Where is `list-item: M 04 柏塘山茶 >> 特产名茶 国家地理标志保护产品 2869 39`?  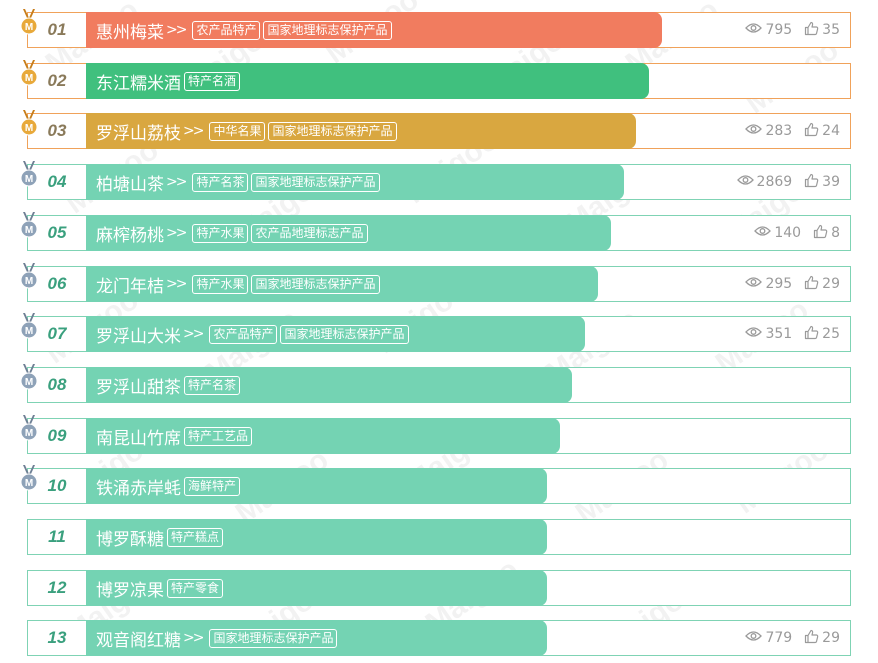 list-item: M 04 柏塘山茶 >> 特产名茶 国家地理标志保护产品 2869 39 is located at coordinates (435, 180).